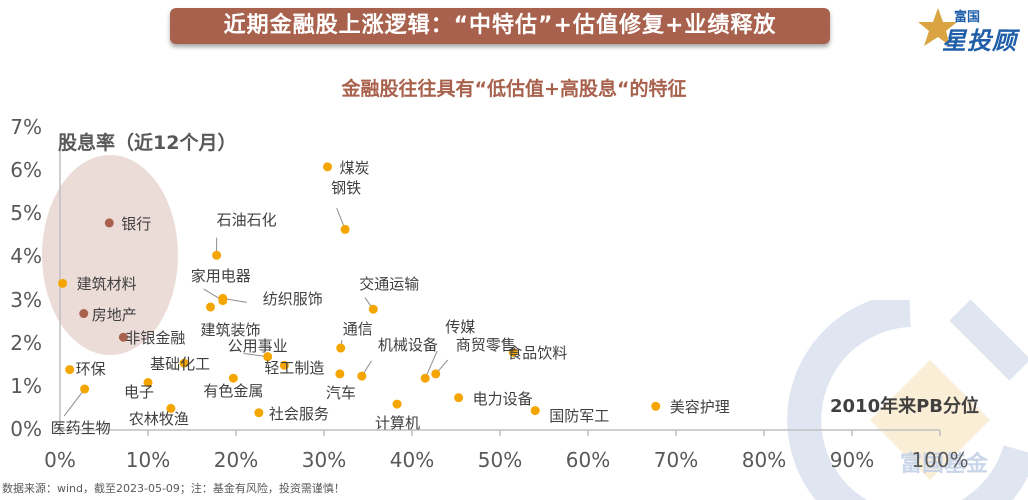 The height and width of the screenshot is (500, 1028). I want to click on data-point-房地产, so click(84, 314).